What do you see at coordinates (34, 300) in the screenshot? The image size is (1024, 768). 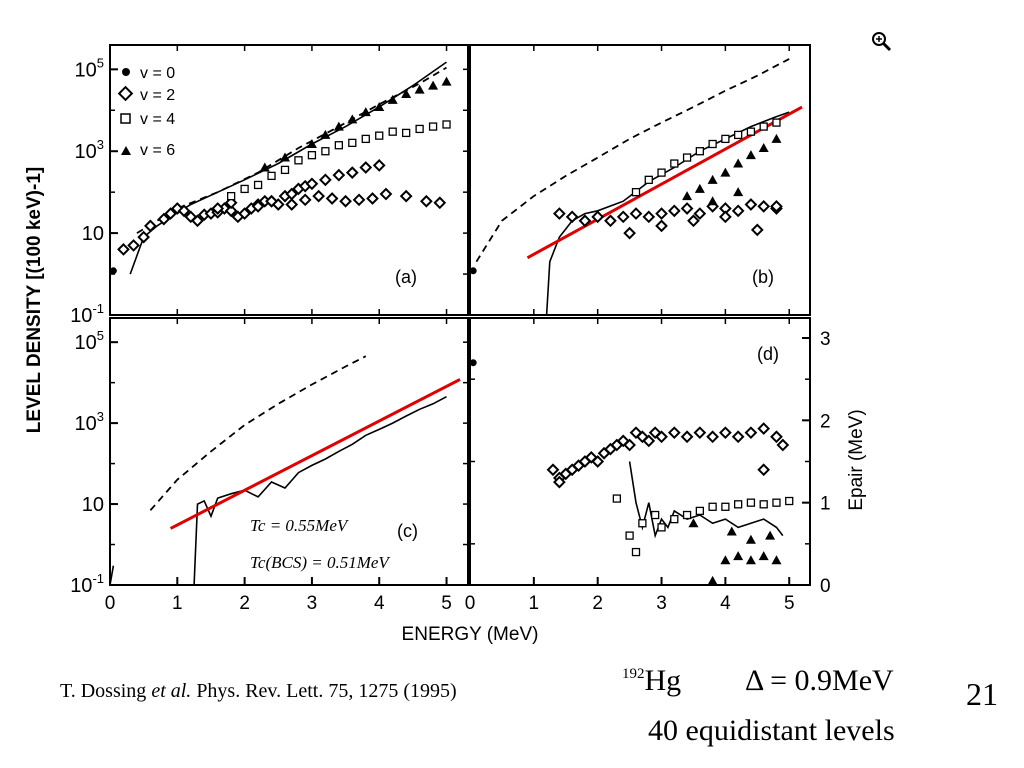 I see `y-axis-label-level-density: LEVEL DENSITY [(100 keV)-1]` at bounding box center [34, 300].